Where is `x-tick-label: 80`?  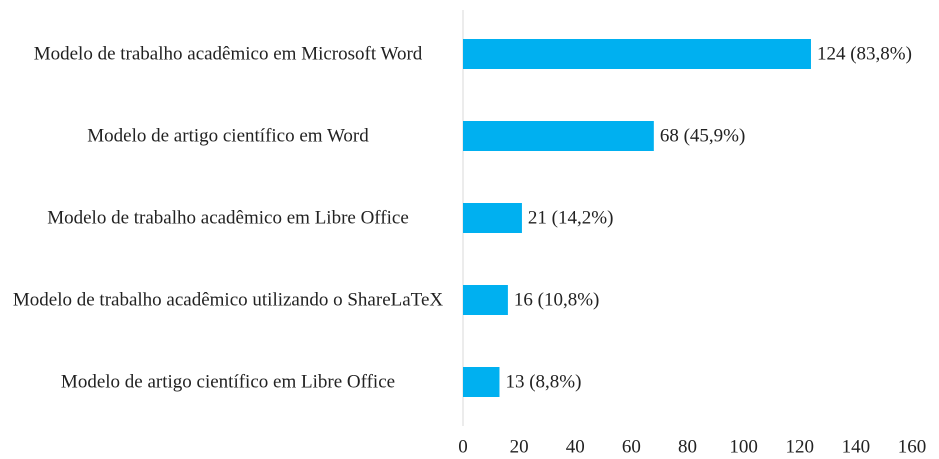
x-tick-label: 80 is located at coordinates (687, 446).